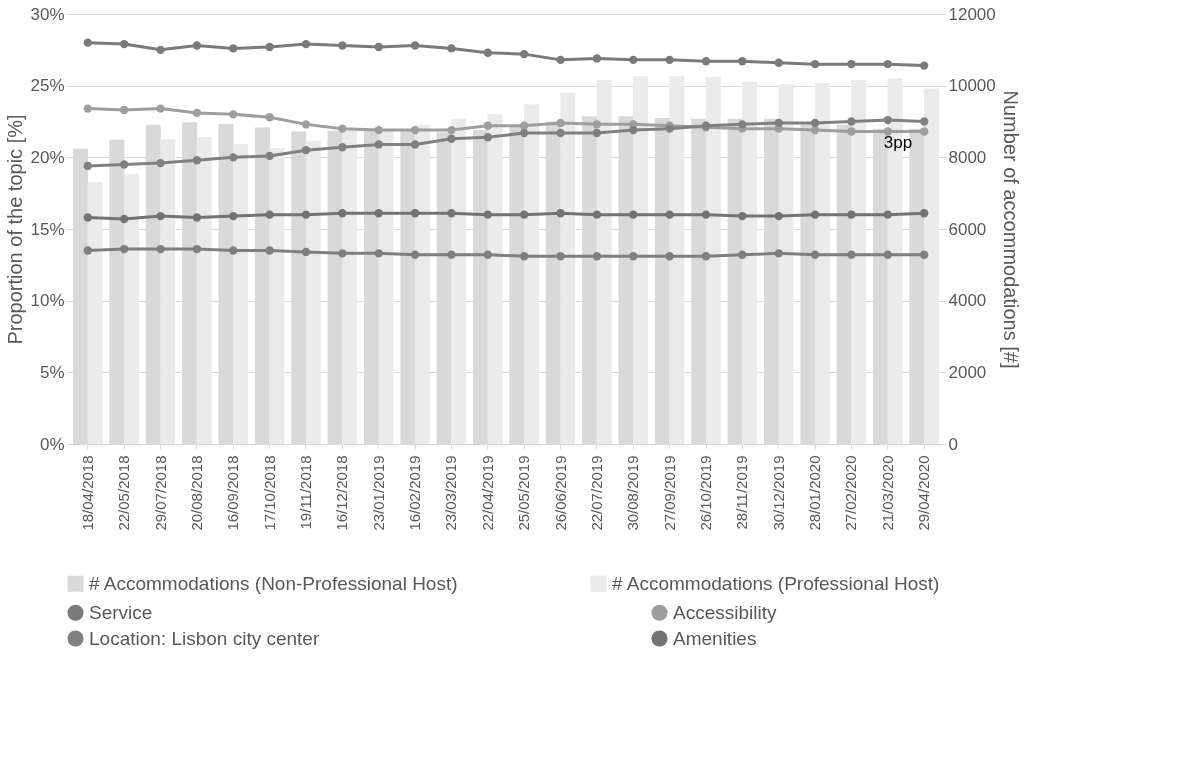 The height and width of the screenshot is (776, 1184). I want to click on x-tick-label: 18/04/2018, so click(87, 493).